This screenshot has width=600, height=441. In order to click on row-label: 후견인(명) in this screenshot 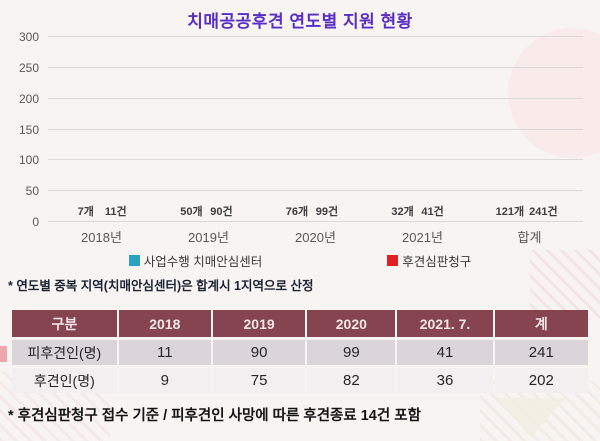, I will do `click(64, 380)`.